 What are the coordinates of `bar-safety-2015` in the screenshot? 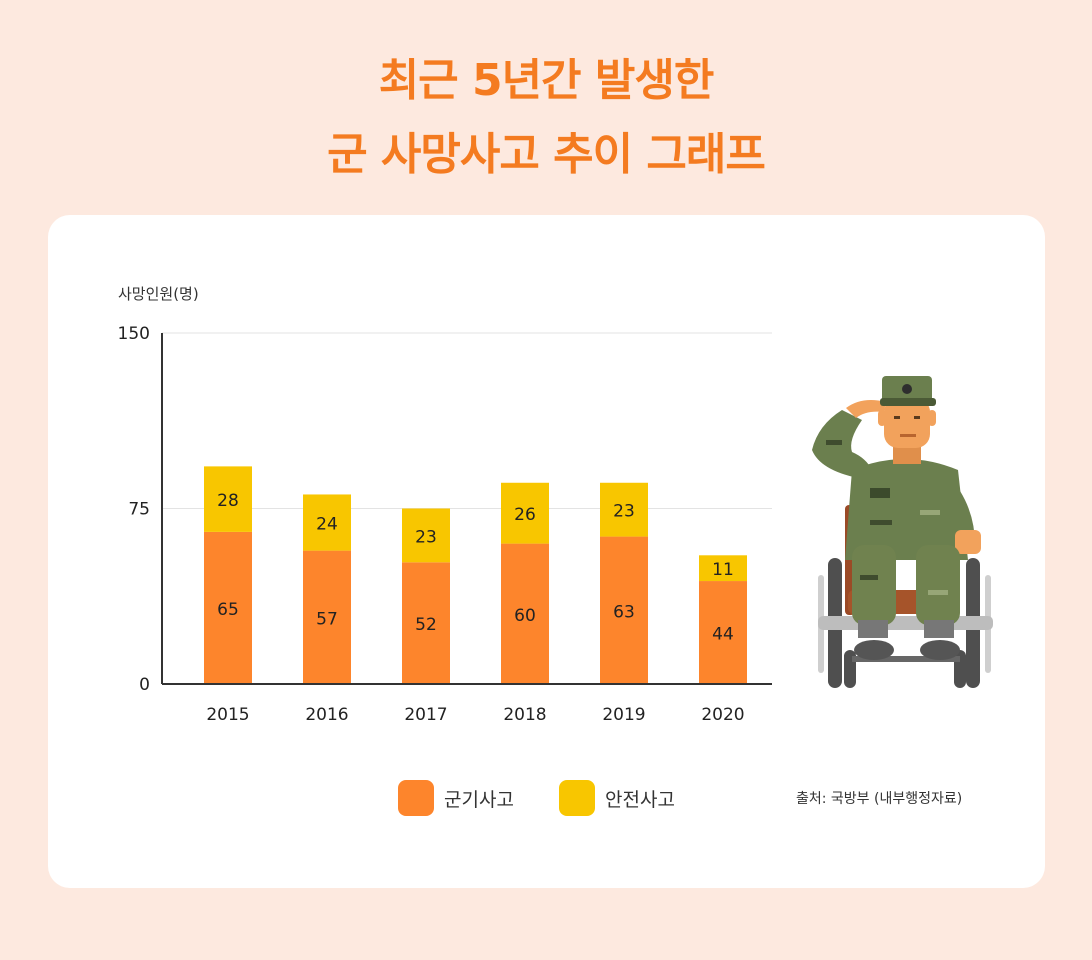 It's located at (228, 499).